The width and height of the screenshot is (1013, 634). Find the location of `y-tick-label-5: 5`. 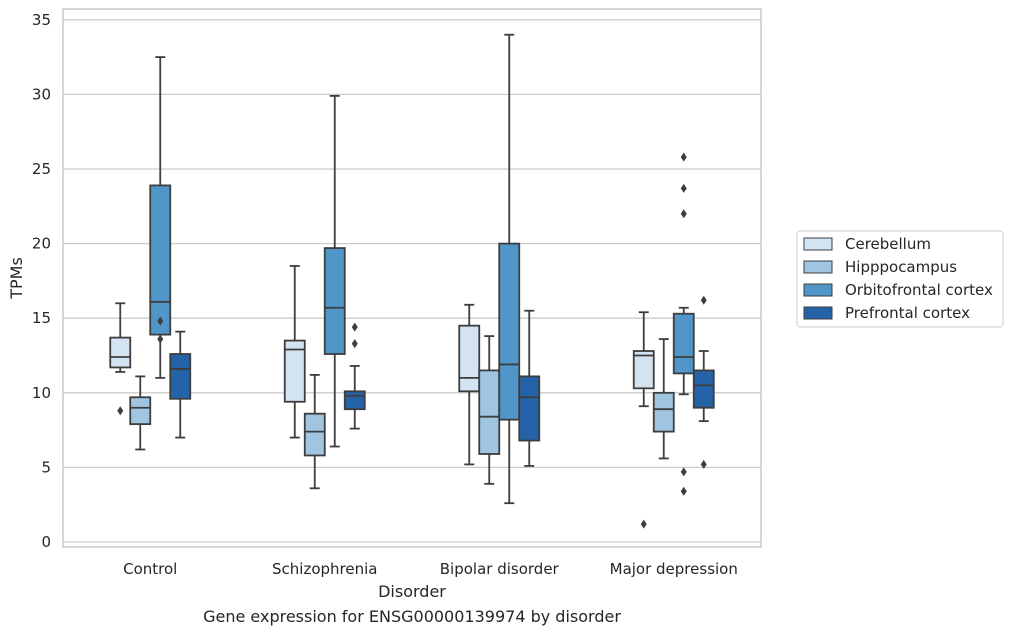

y-tick-label-5: 5 is located at coordinates (46, 467).